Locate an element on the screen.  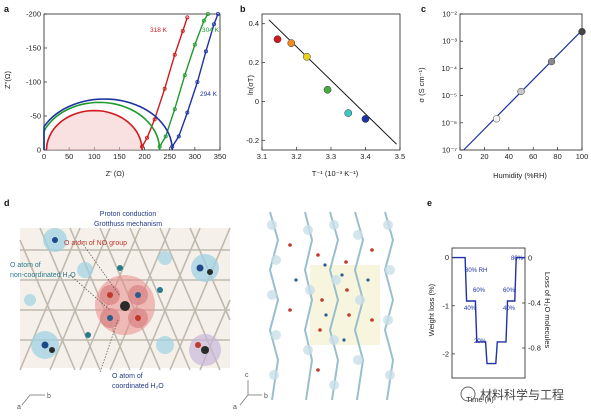
step-label-40a: 40% is located at coordinates (470, 309).